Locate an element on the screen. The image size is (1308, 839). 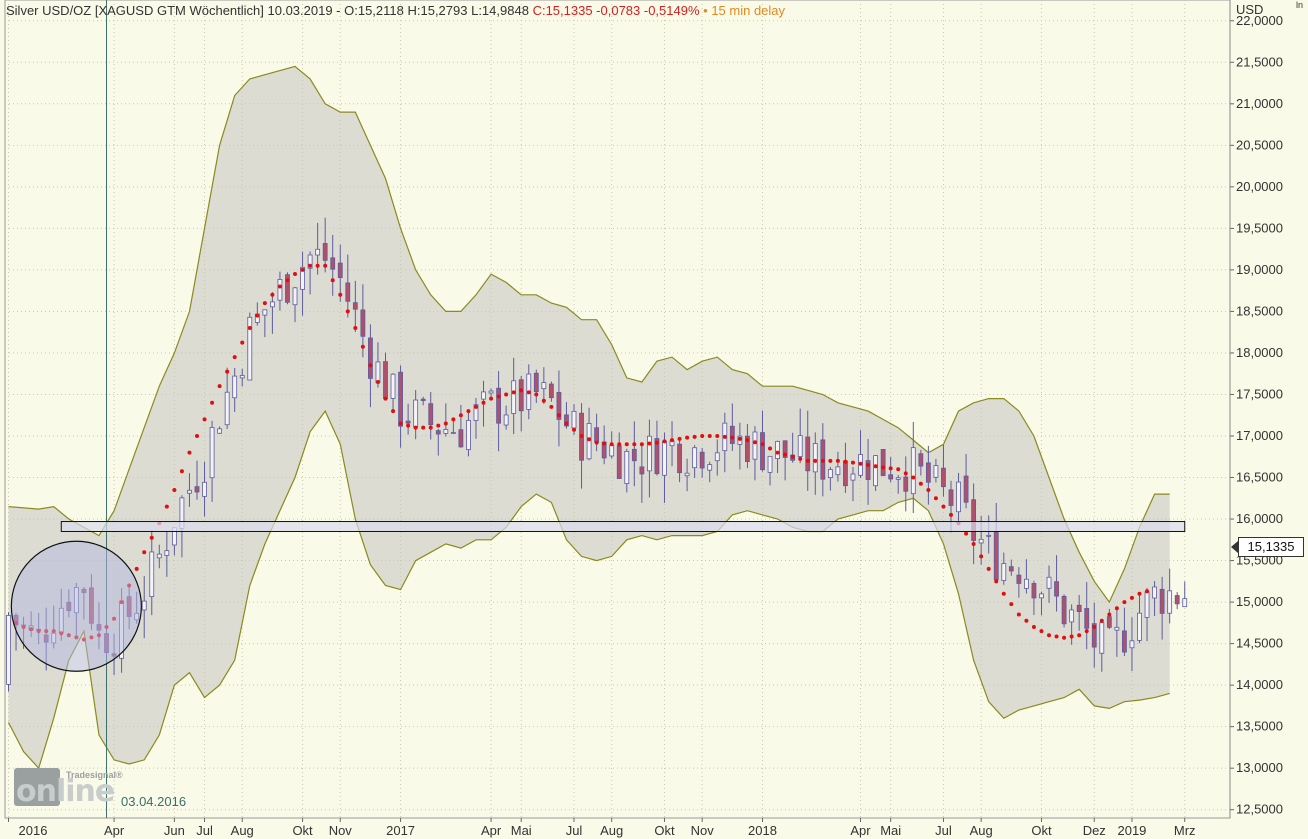
y-tick-label: 22,0000 is located at coordinates (1259, 20).